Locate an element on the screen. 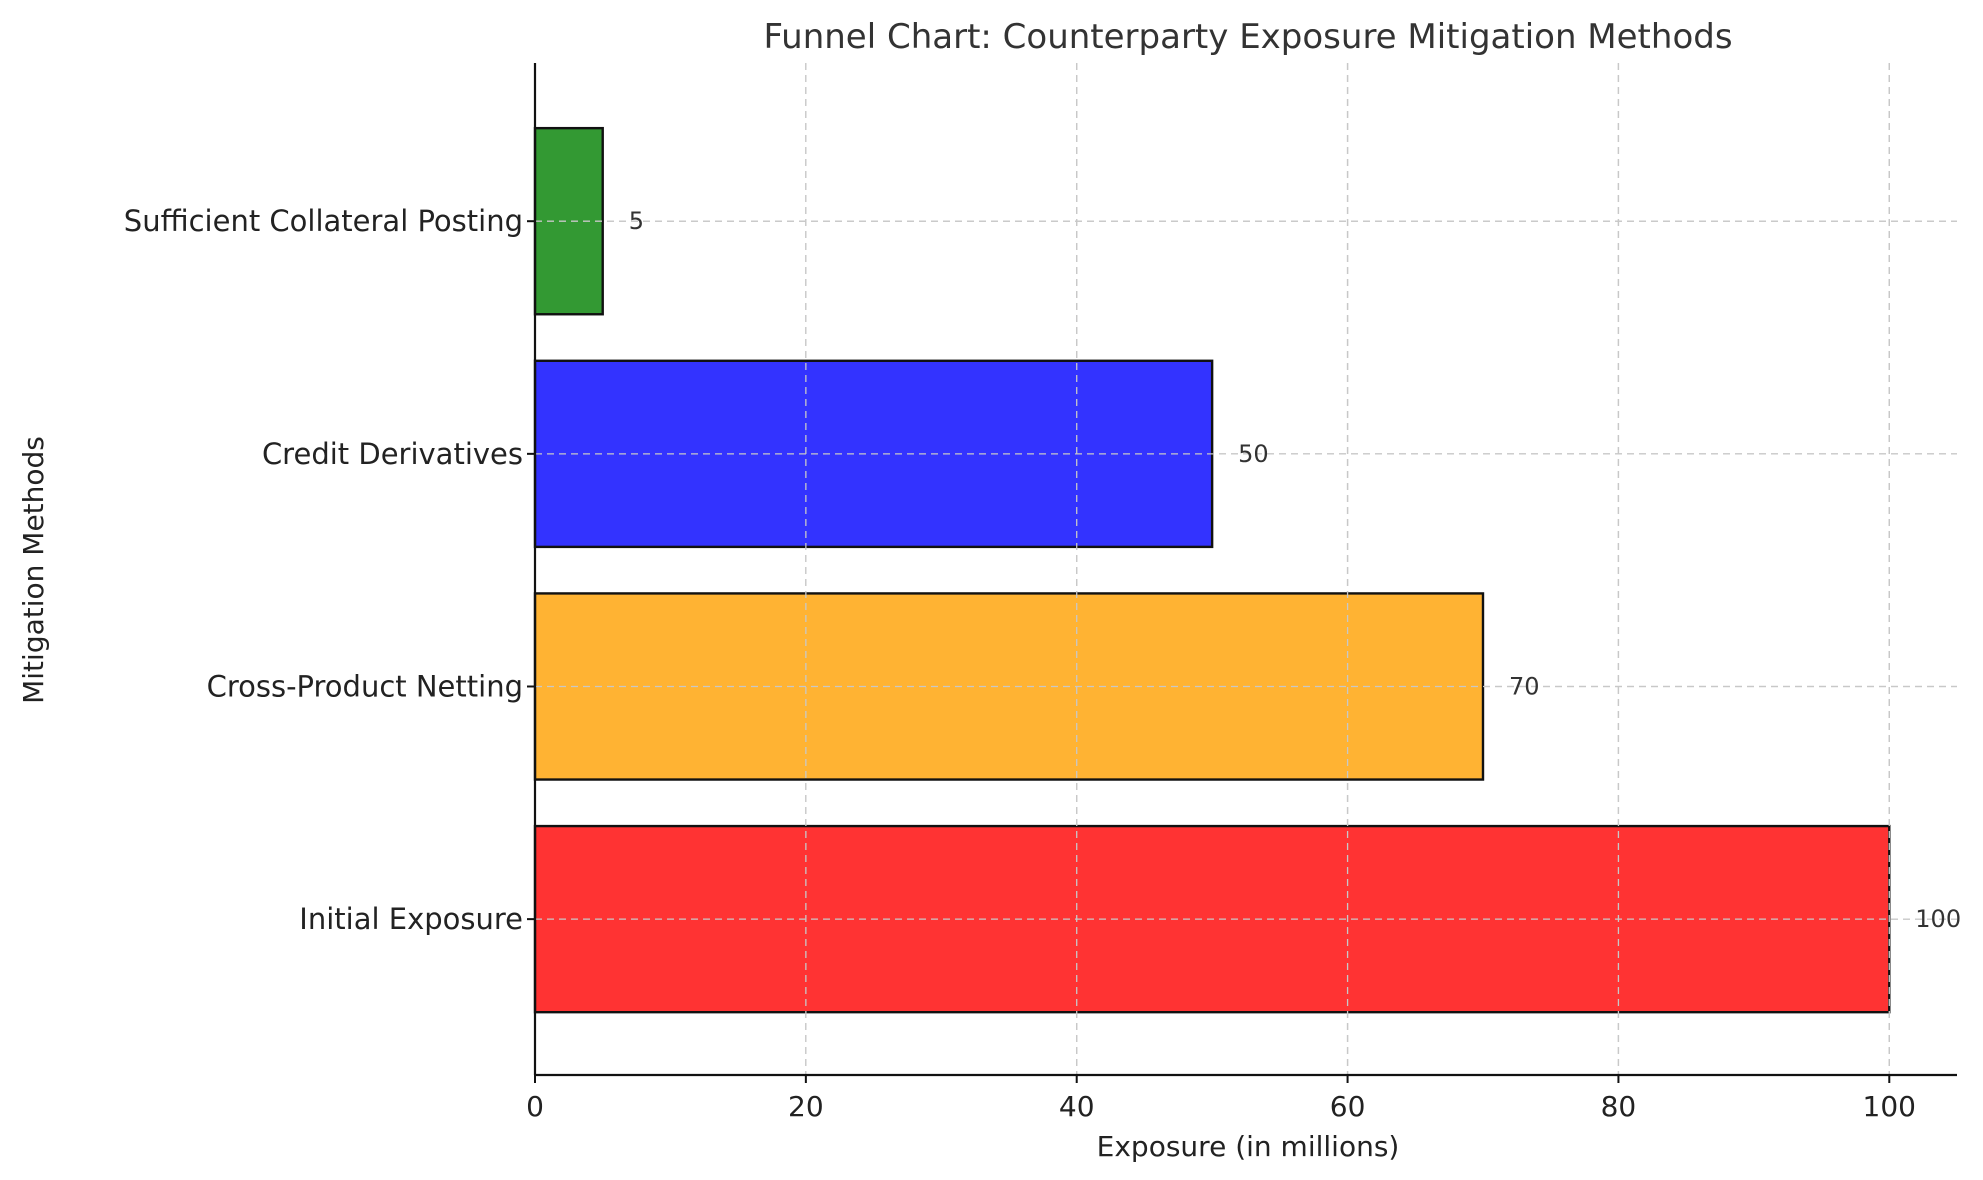 The width and height of the screenshot is (1983, 1180). y-tick-label: Initial Exposure is located at coordinates (411, 919).